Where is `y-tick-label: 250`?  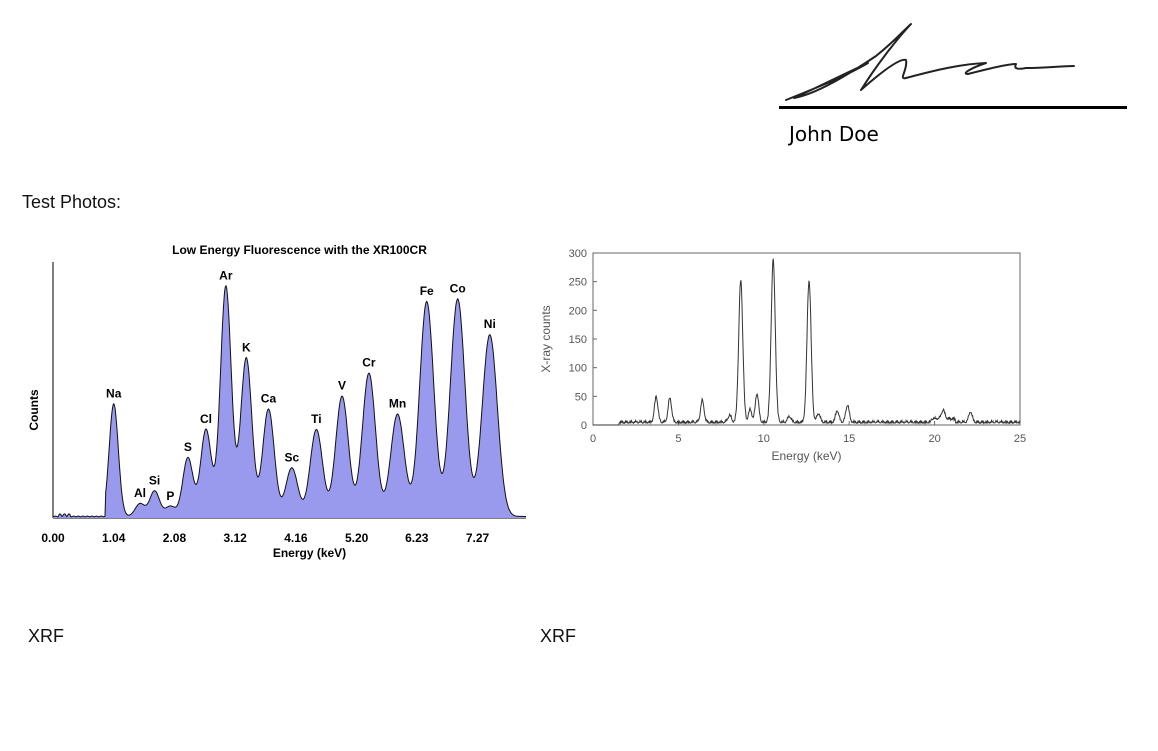 y-tick-label: 250 is located at coordinates (578, 283).